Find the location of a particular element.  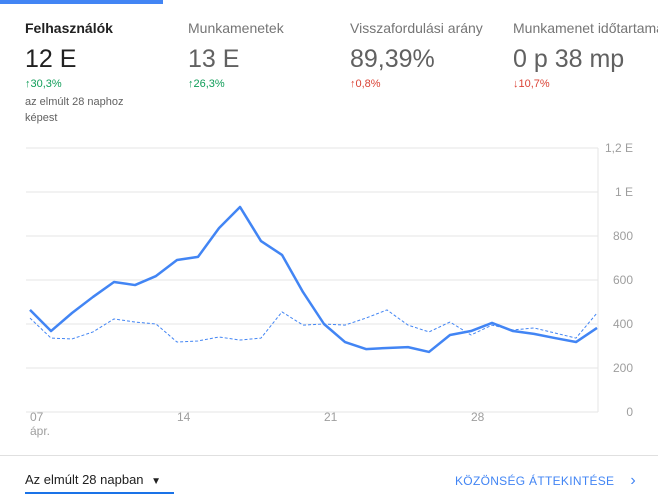

y-tick-label: 600 is located at coordinates (623, 280).